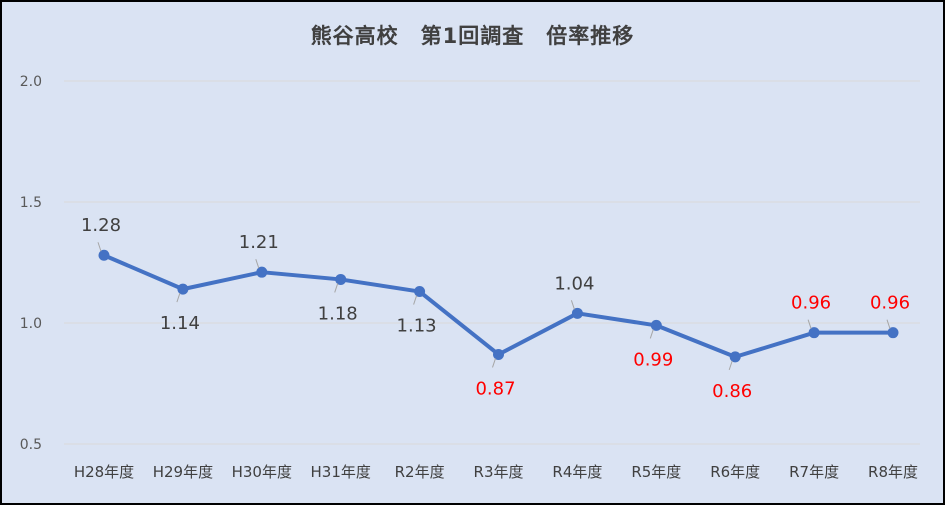 The image size is (945, 505). Describe the element at coordinates (417, 326) in the screenshot. I see `data-label: 1.13` at that location.